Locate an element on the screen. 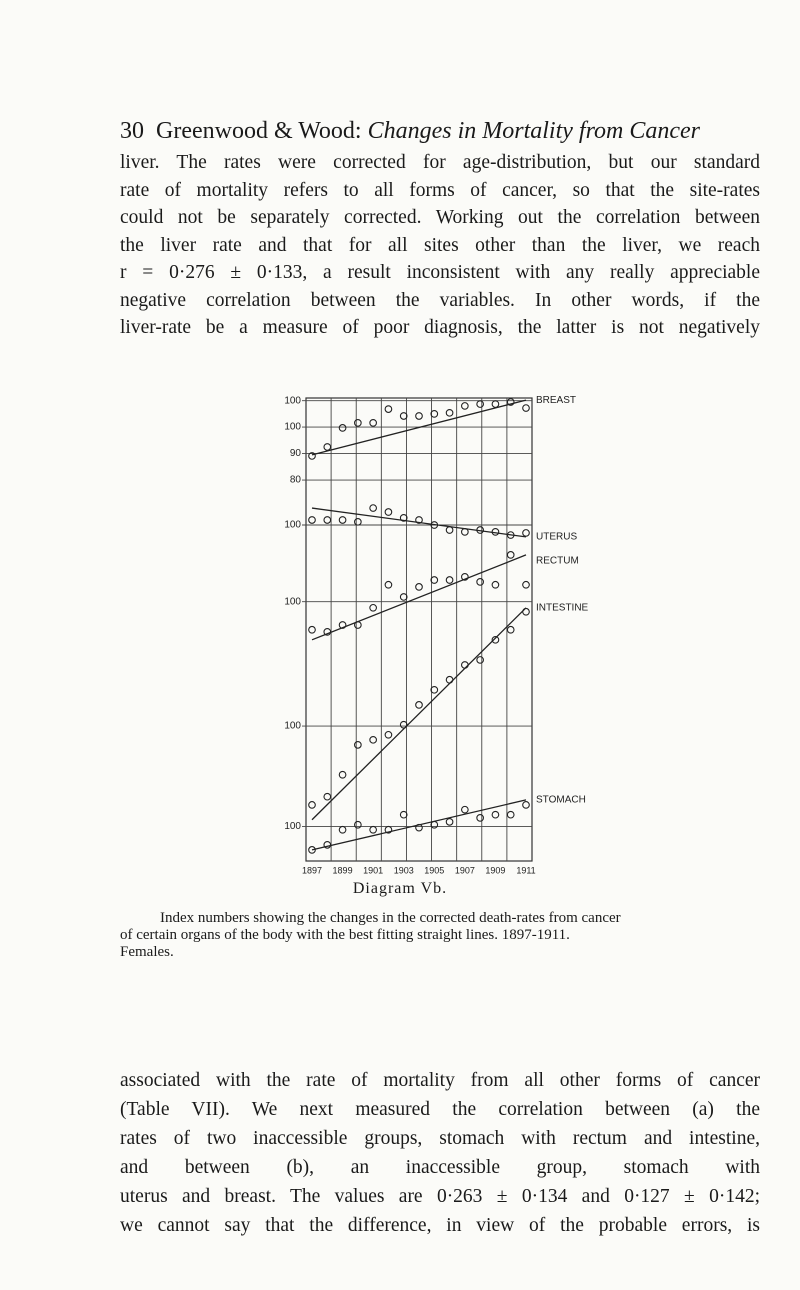  series-label: UTERUS is located at coordinates (556, 537).